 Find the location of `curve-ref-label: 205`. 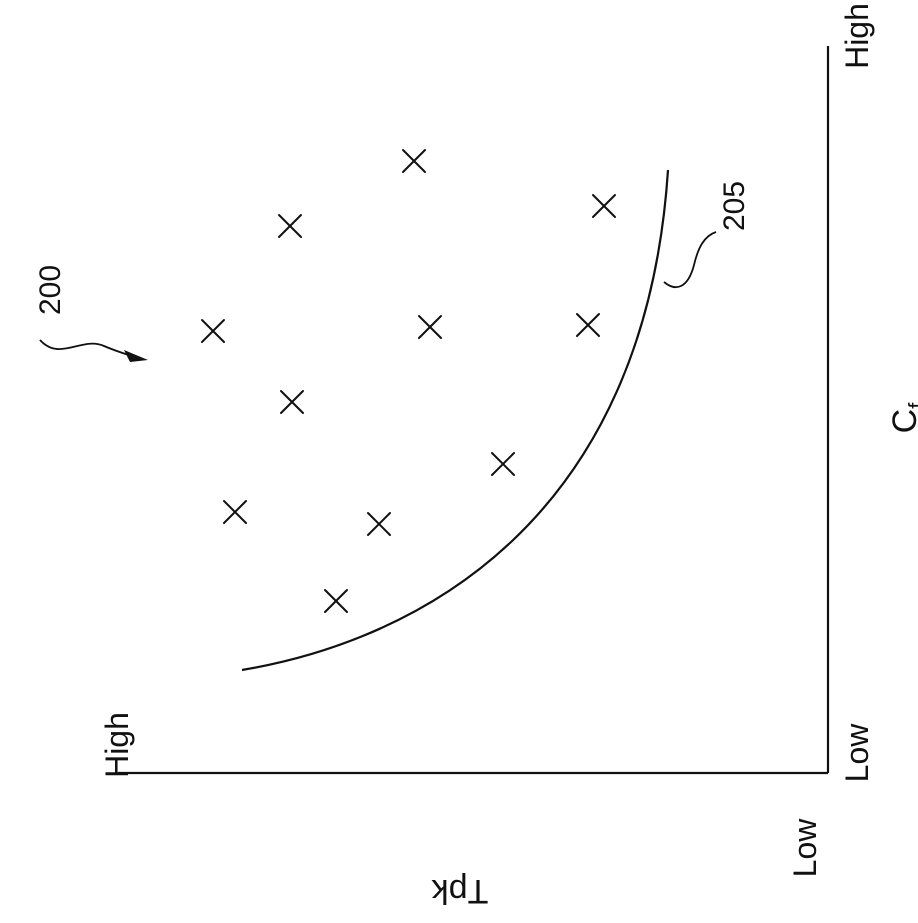

curve-ref-label: 205 is located at coordinates (734, 206).